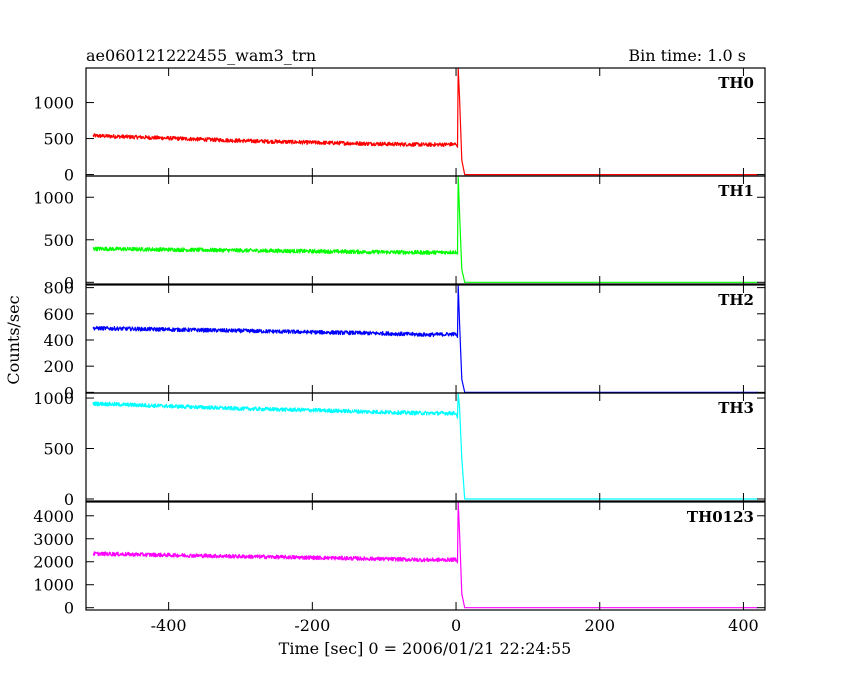 Image resolution: width=850 pixels, height=680 pixels. Describe the element at coordinates (58, 288) in the screenshot. I see `y-tick-label: 800` at that location.